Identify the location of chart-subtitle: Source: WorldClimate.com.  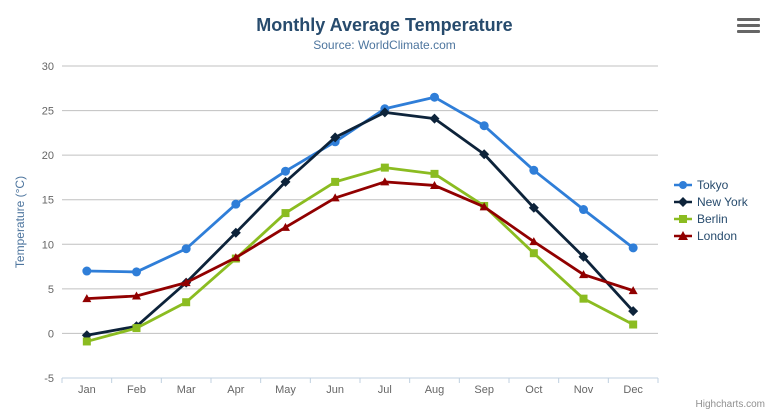
(384, 45).